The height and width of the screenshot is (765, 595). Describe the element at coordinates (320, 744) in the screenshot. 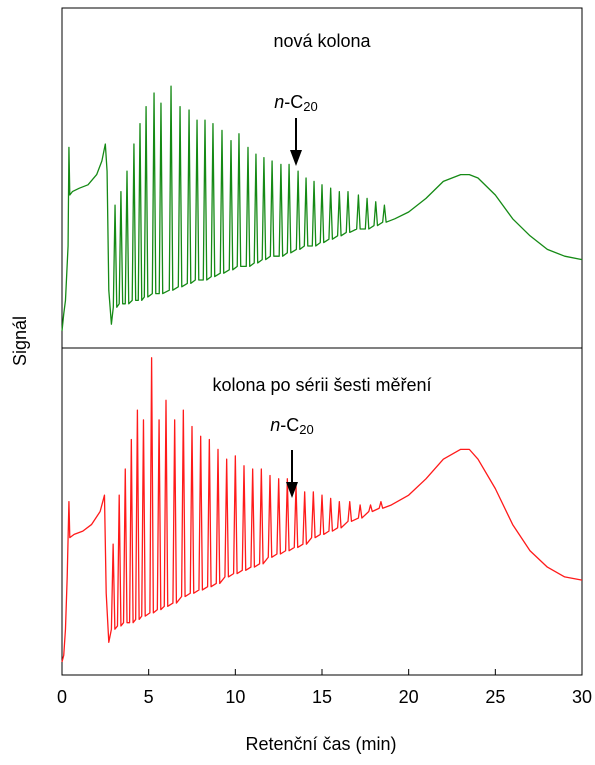

I see `x-axis-label: Retenční čas (min)` at that location.